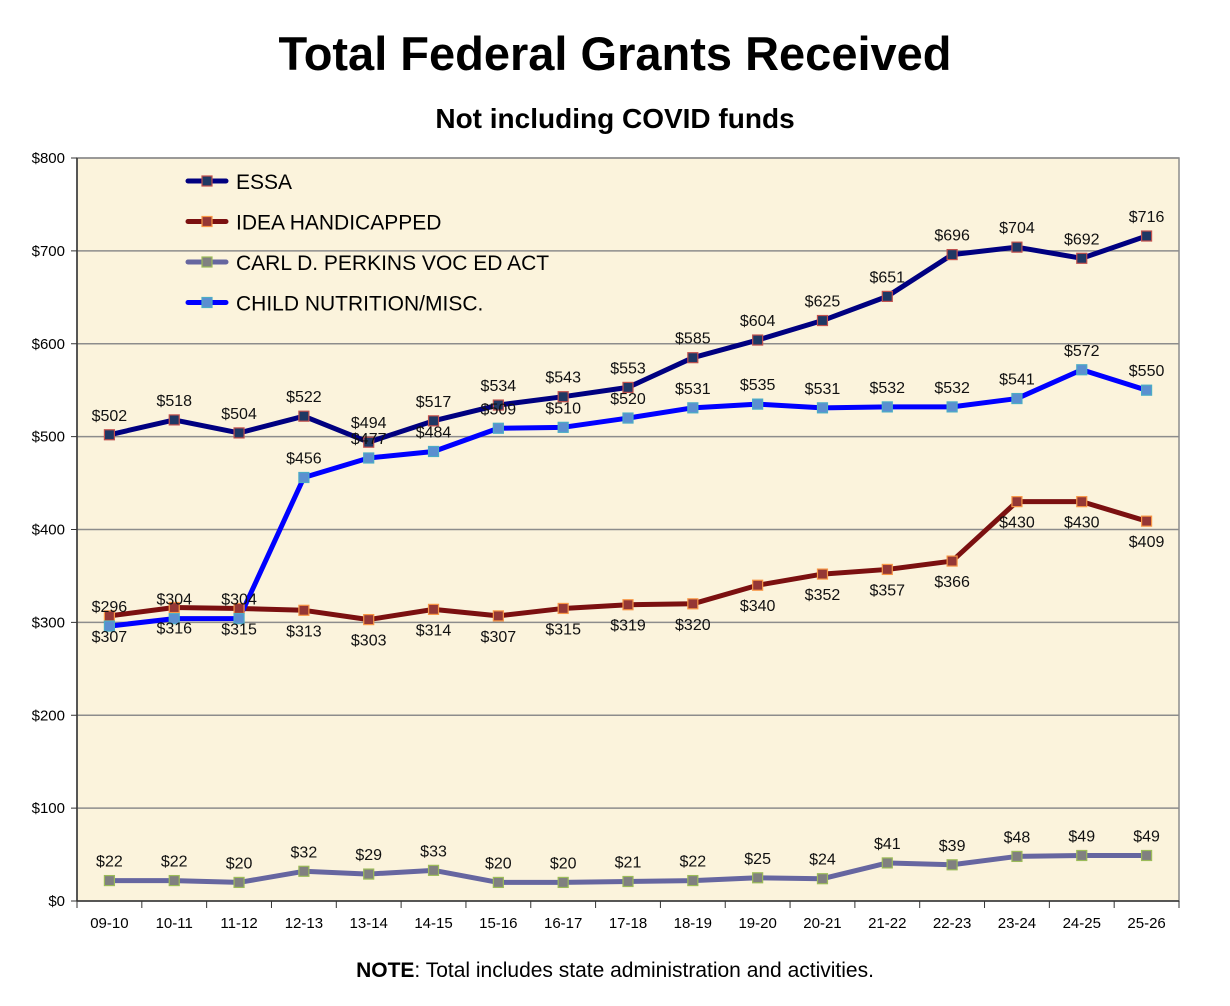  I want to click on y-axis-ticks: $0 $100 $200 $300 $400 $500 $600 $700 $800, so click(54, 530).